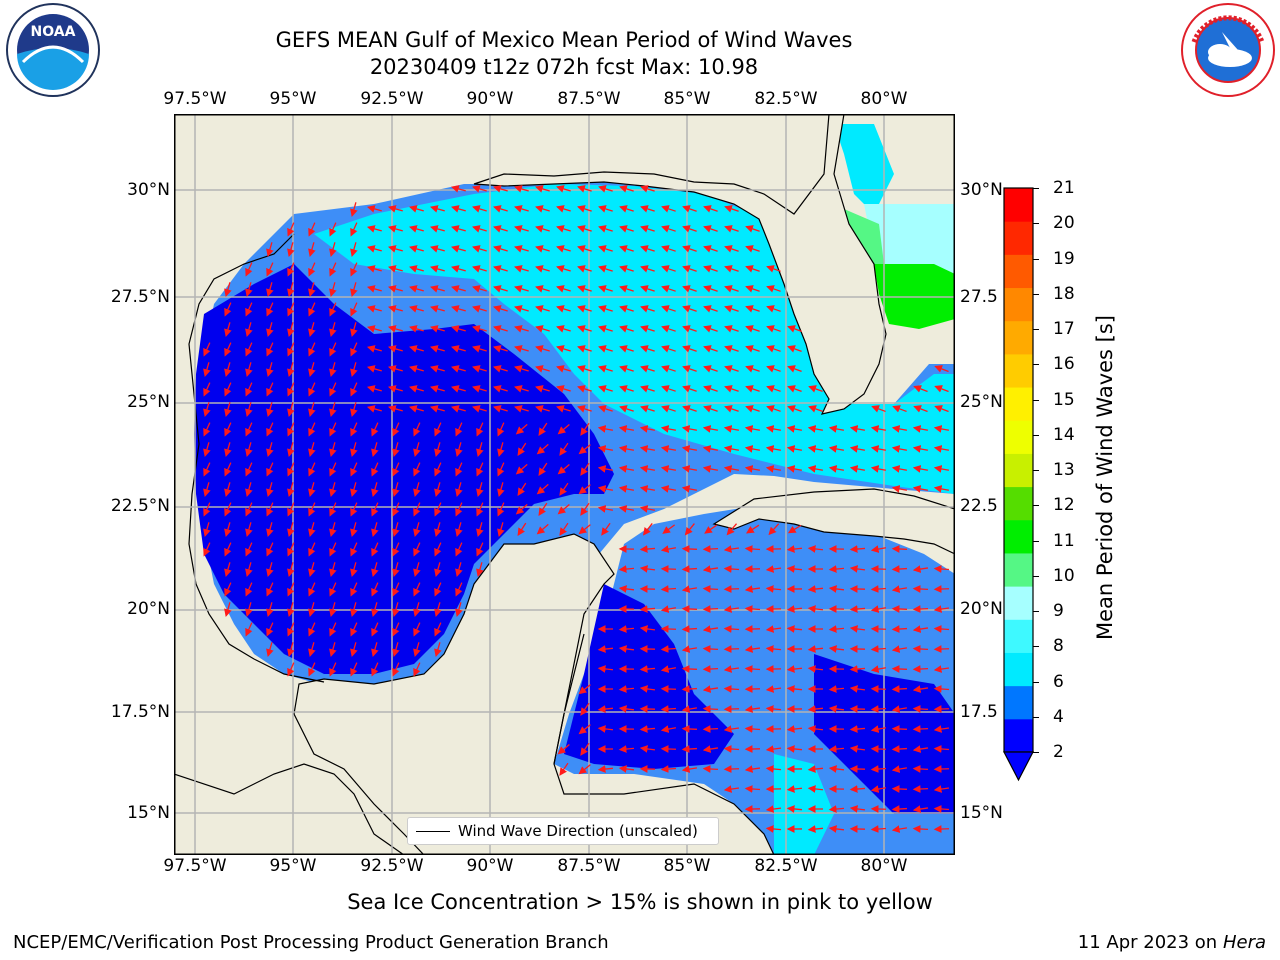 The width and height of the screenshot is (1280, 960). I want to click on legend-line-icon, so click(433, 831).